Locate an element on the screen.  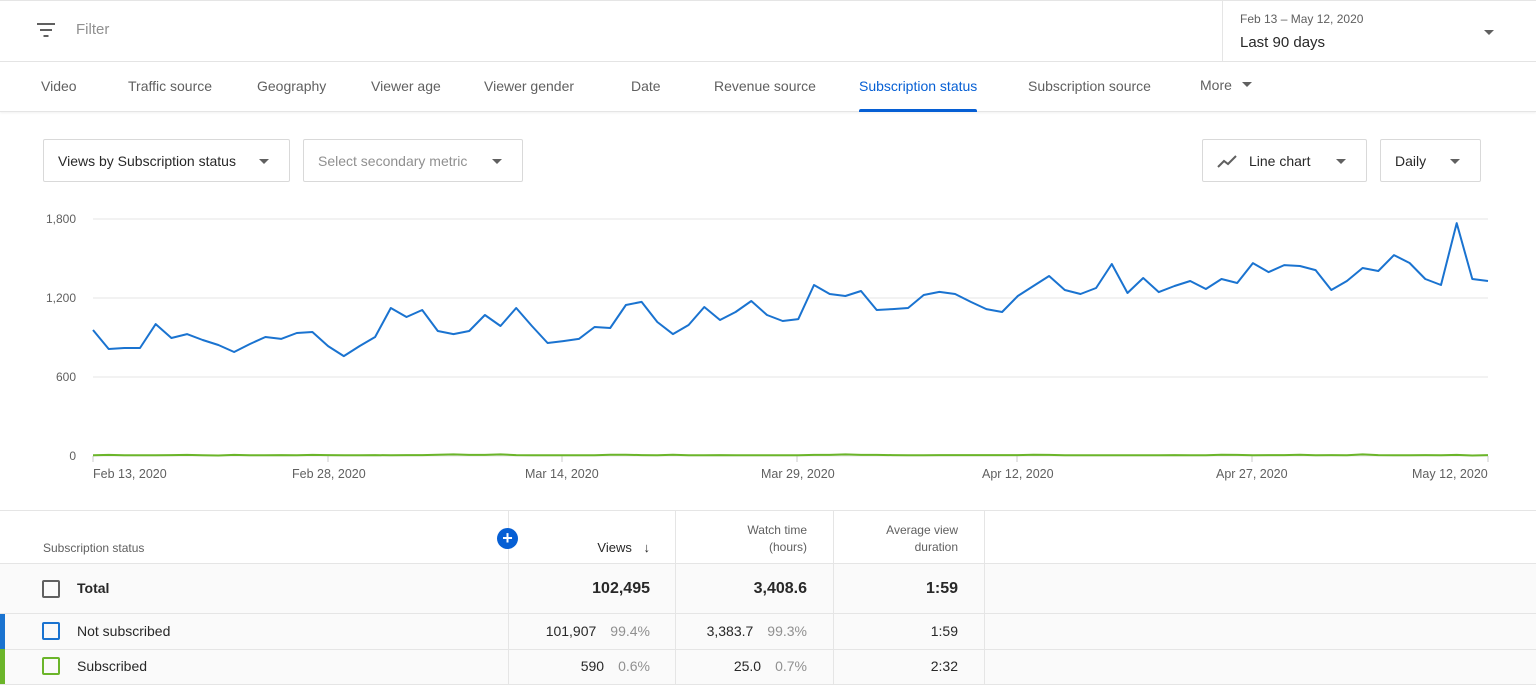
filter-input: Filter is located at coordinates (72, 29).